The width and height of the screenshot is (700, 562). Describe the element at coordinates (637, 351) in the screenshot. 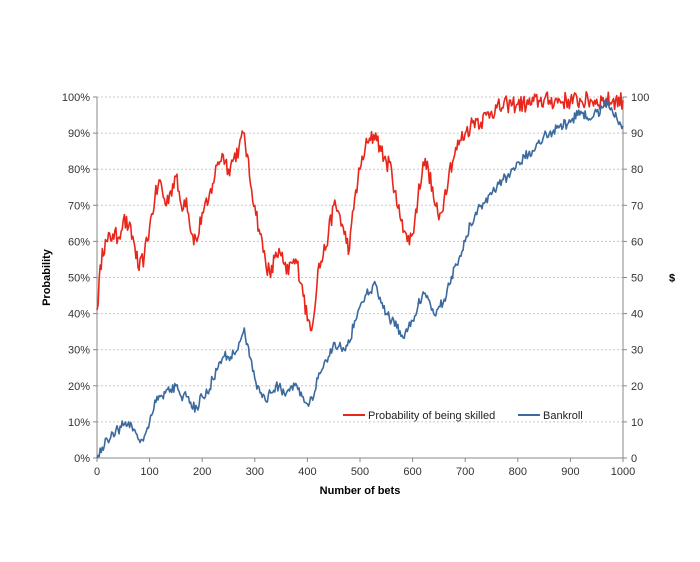

I see `y-right-tick-label: 30` at that location.